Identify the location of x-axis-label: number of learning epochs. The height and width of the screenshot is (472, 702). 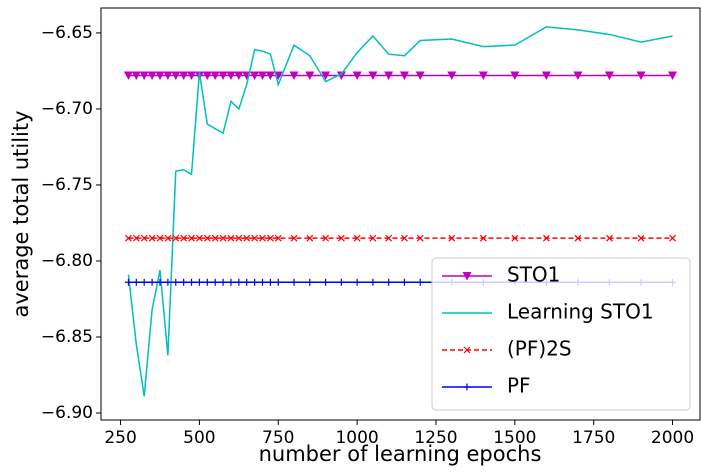
(400, 454).